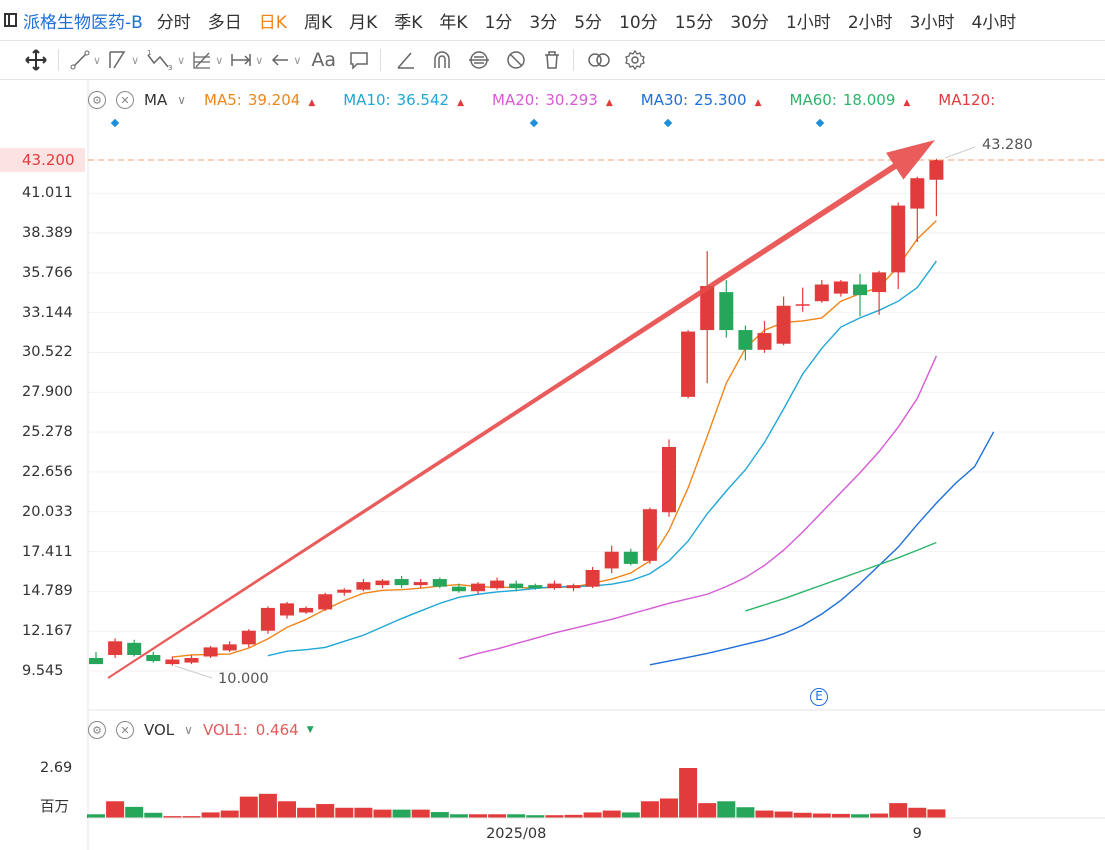 This screenshot has height=850, width=1105. What do you see at coordinates (123, 60) in the screenshot?
I see `polyline-tool-icon: ∨` at bounding box center [123, 60].